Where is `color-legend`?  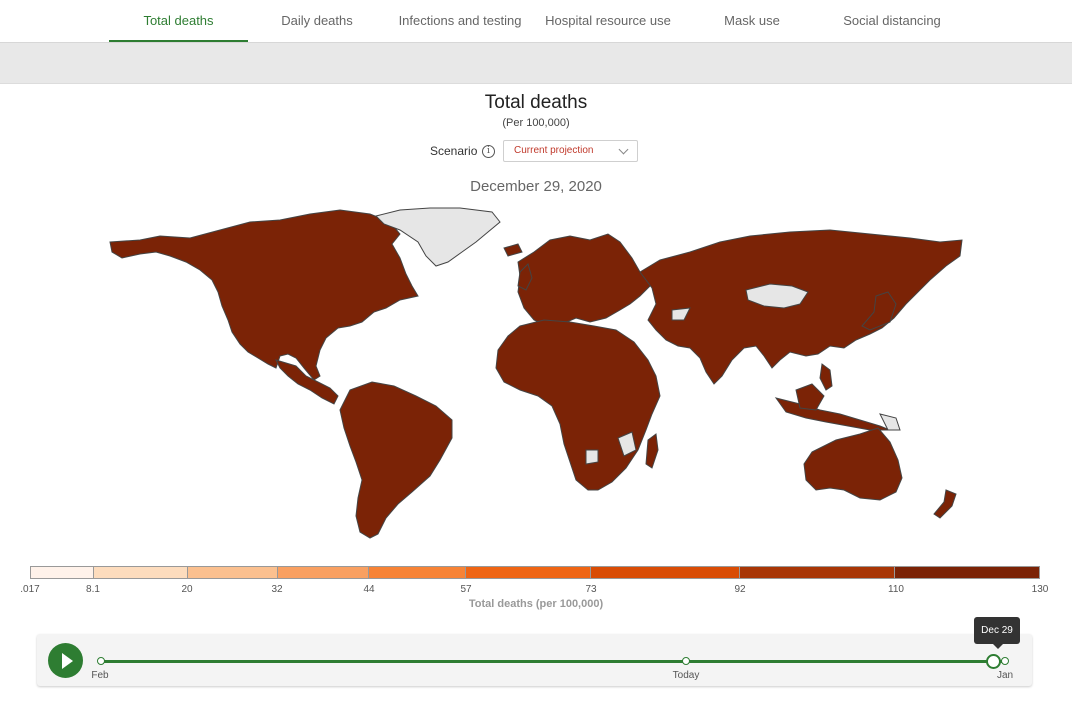 color-legend is located at coordinates (535, 572).